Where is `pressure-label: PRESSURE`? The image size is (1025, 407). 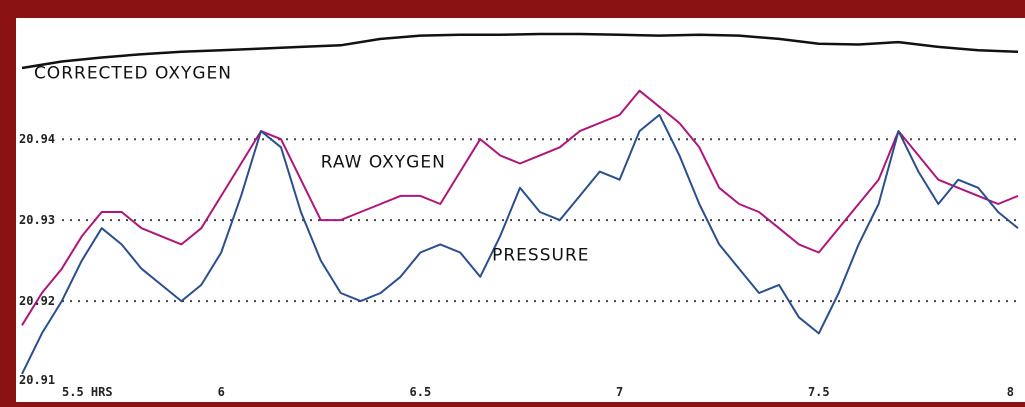 pressure-label: PRESSURE is located at coordinates (540, 256).